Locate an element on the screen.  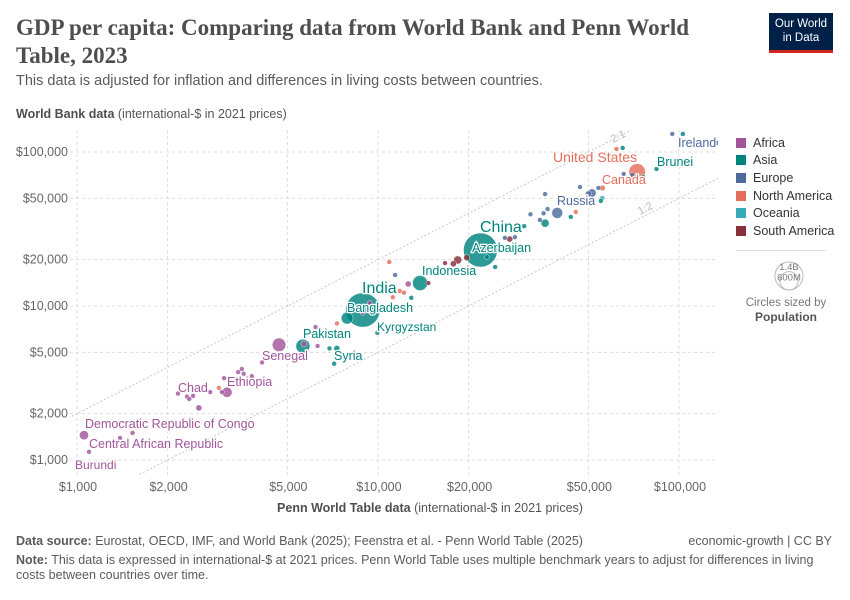
point-label: Kyrgyzstan is located at coordinates (406, 327).